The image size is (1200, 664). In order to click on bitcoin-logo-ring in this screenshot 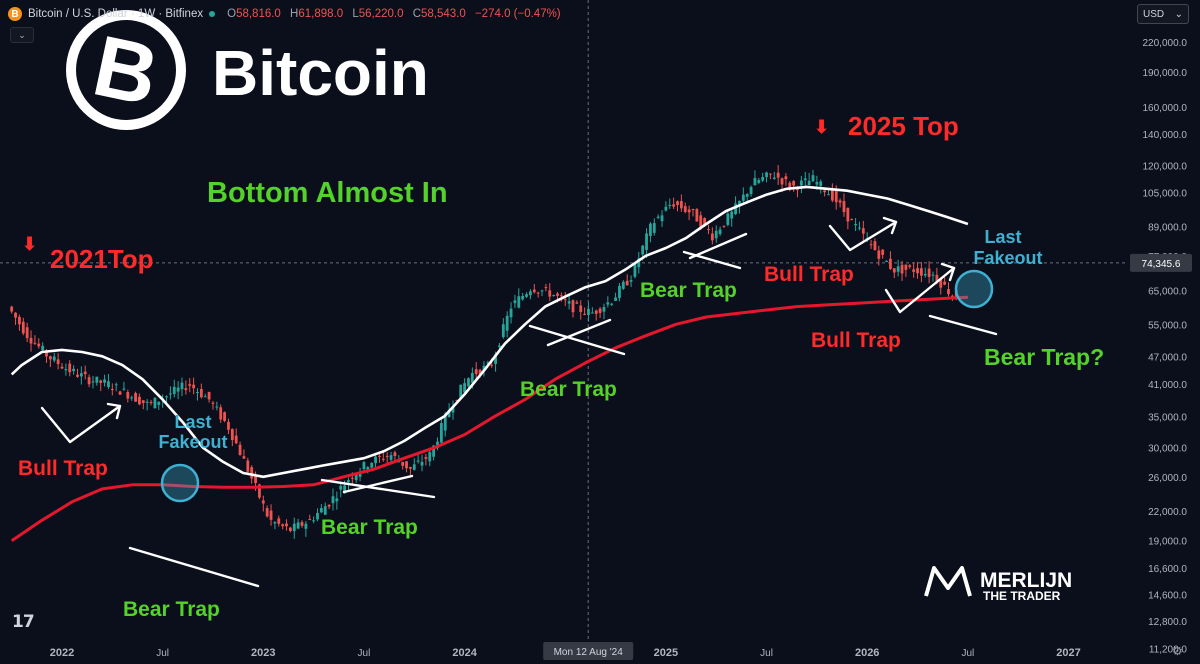, I will do `click(126, 70)`.